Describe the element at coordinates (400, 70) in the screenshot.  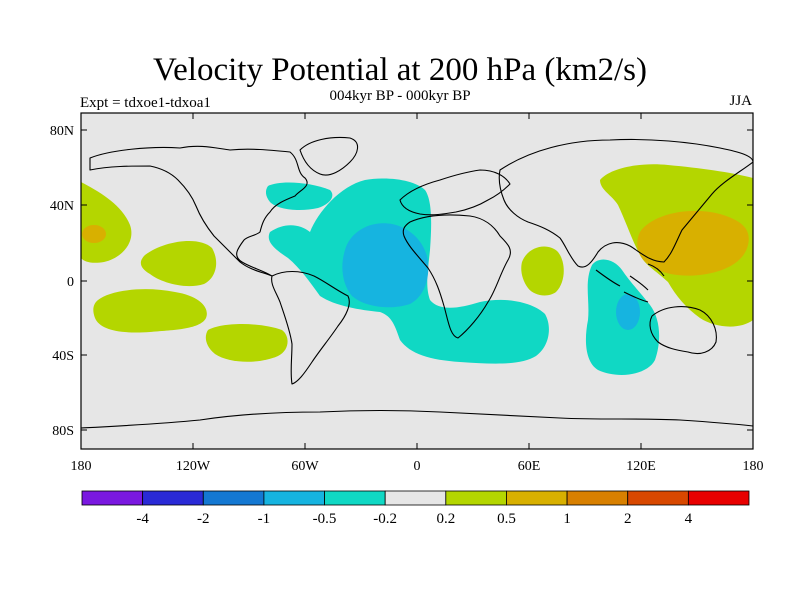
I see `map-title: Velocity Potential at 200 hPa (km2/s)` at that location.